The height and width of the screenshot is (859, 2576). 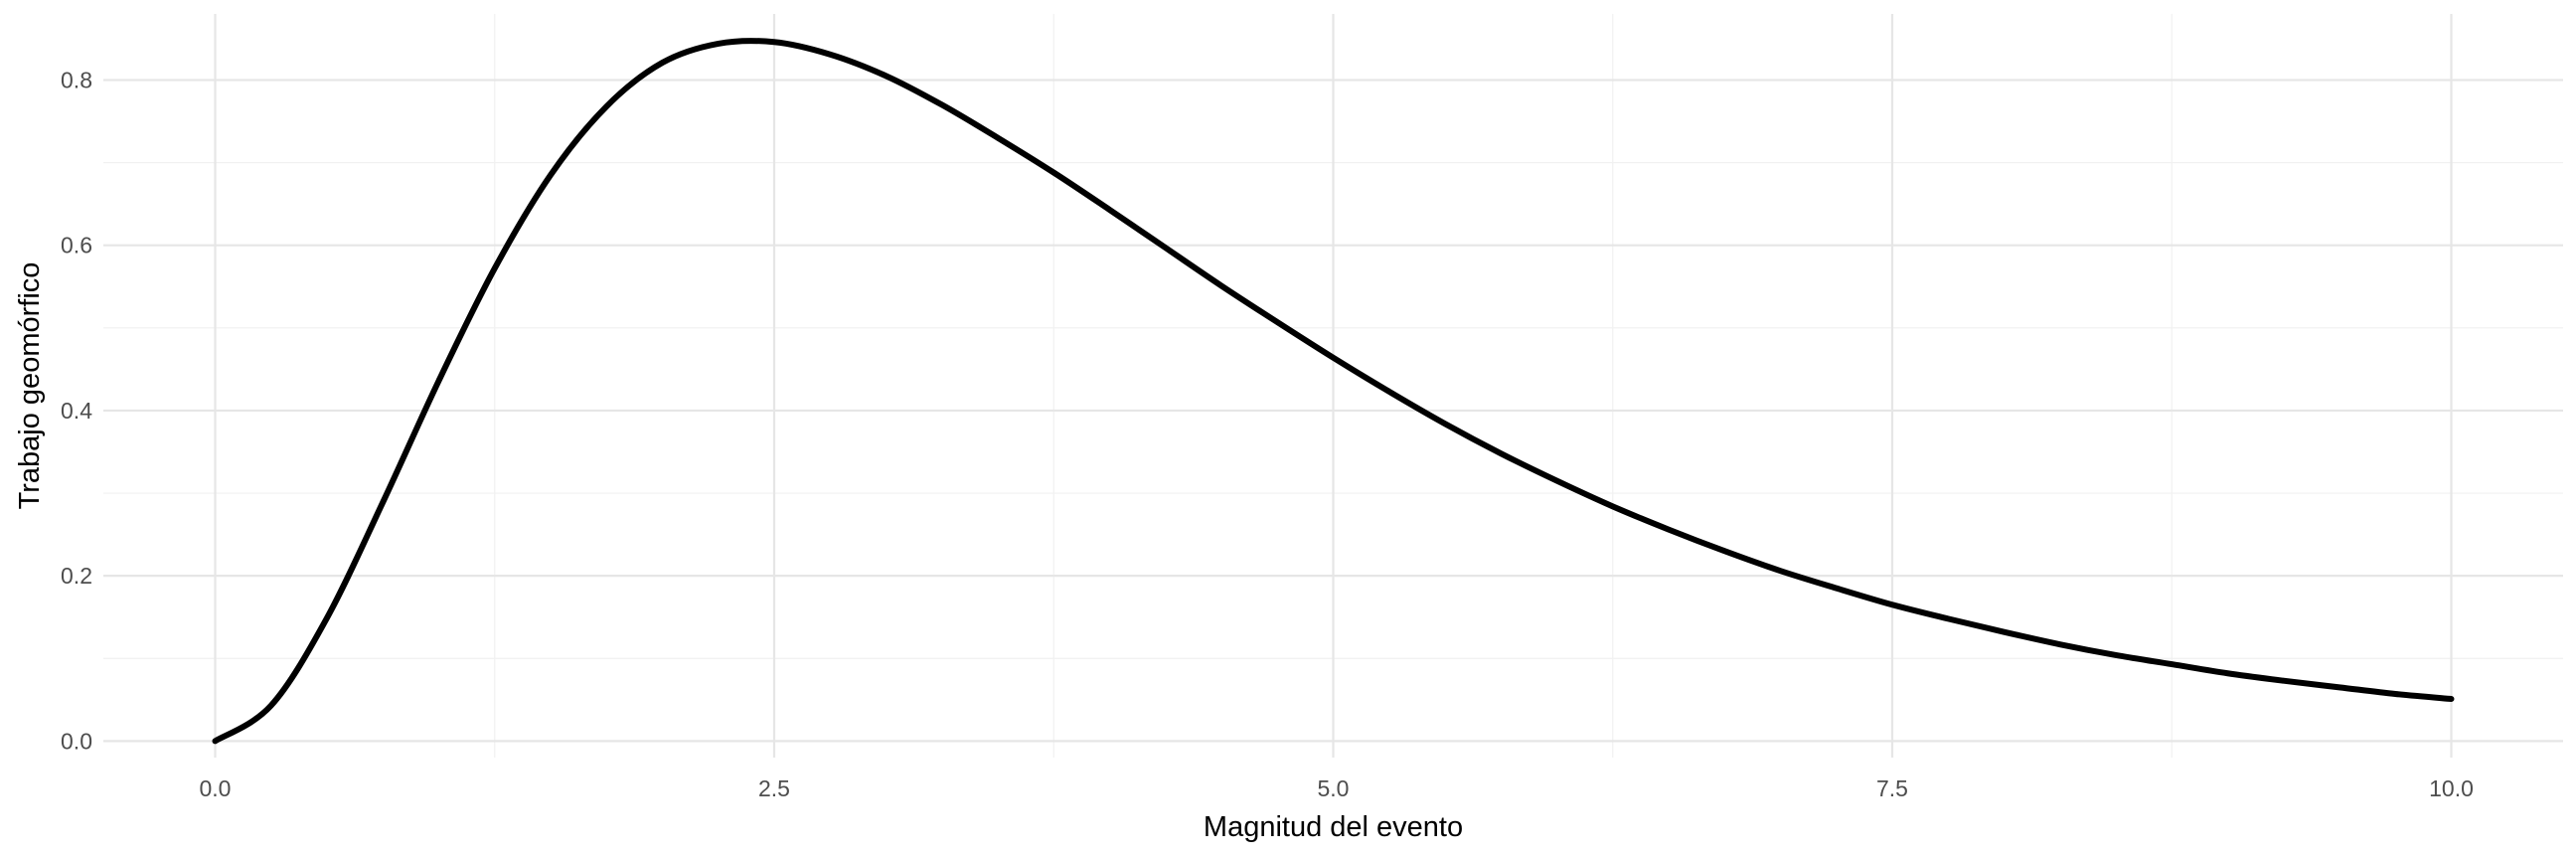 I want to click on x-tick-label: 2.5, so click(x=774, y=788).